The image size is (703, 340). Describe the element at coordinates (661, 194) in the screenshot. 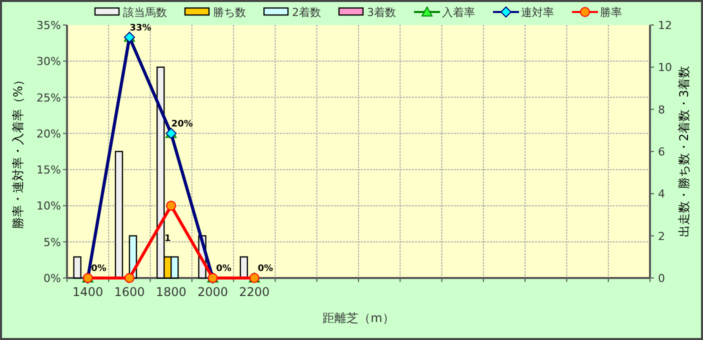

I see `y2-tick-label: 4` at that location.